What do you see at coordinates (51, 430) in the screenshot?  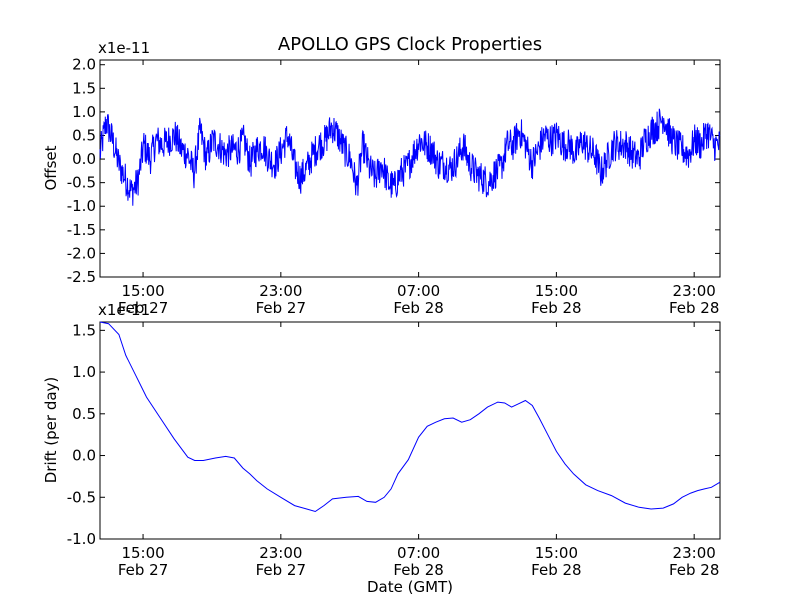 I see `drift-y-axis-label: Drift (per day)` at bounding box center [51, 430].